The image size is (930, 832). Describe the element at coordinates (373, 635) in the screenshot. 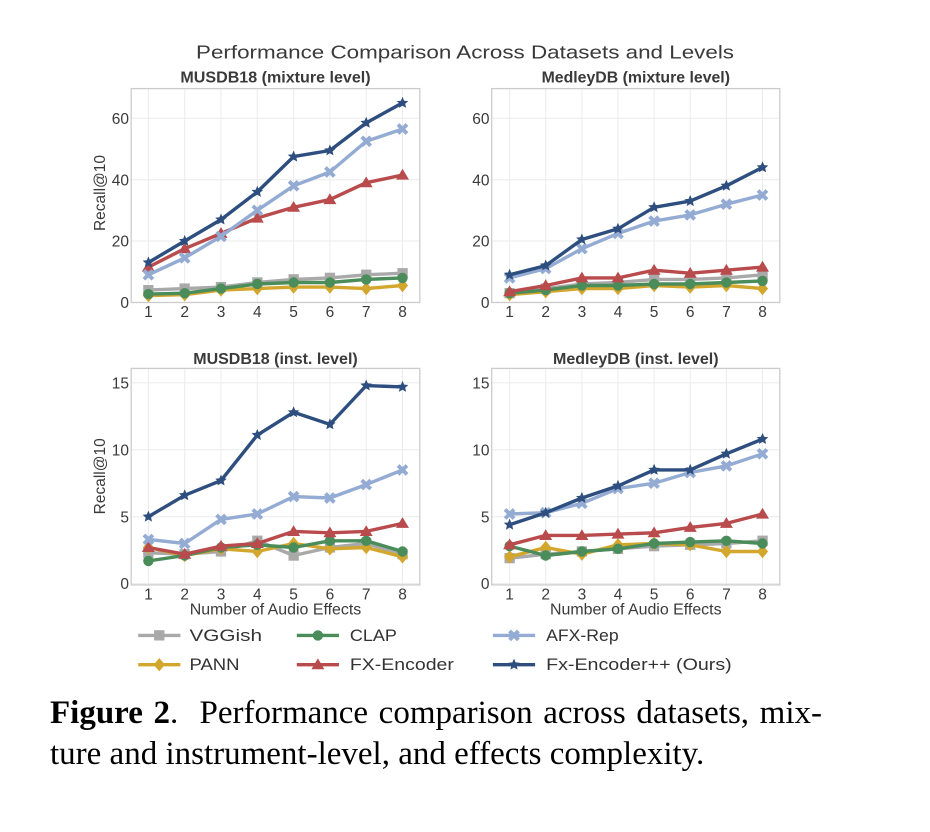

I see `svg-text: CLAP` at that location.